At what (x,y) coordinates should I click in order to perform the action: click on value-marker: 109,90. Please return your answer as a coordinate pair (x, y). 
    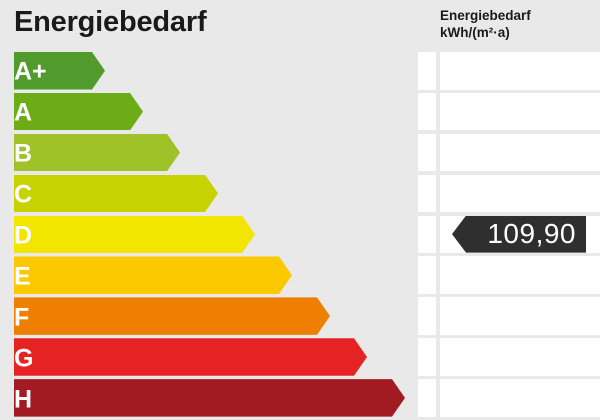
    Looking at the image, I should click on (519, 234).